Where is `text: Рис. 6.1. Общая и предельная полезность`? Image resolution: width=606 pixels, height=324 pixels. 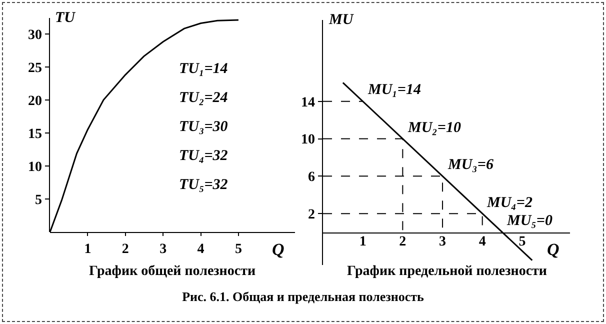
text: Рис. 6.1. Общая и предельная полезность is located at coordinates (303, 297).